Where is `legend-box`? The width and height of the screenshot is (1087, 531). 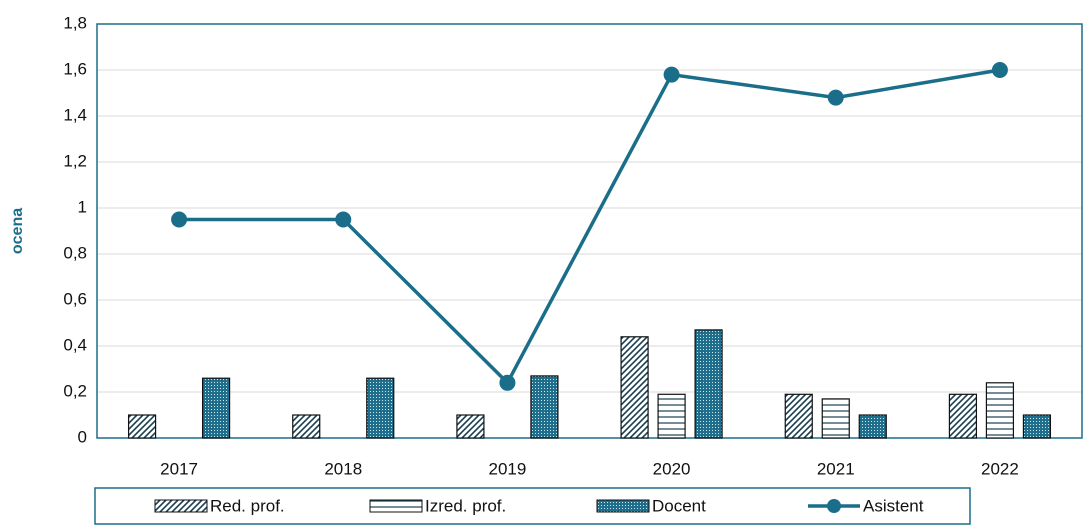
legend-box is located at coordinates (532, 506).